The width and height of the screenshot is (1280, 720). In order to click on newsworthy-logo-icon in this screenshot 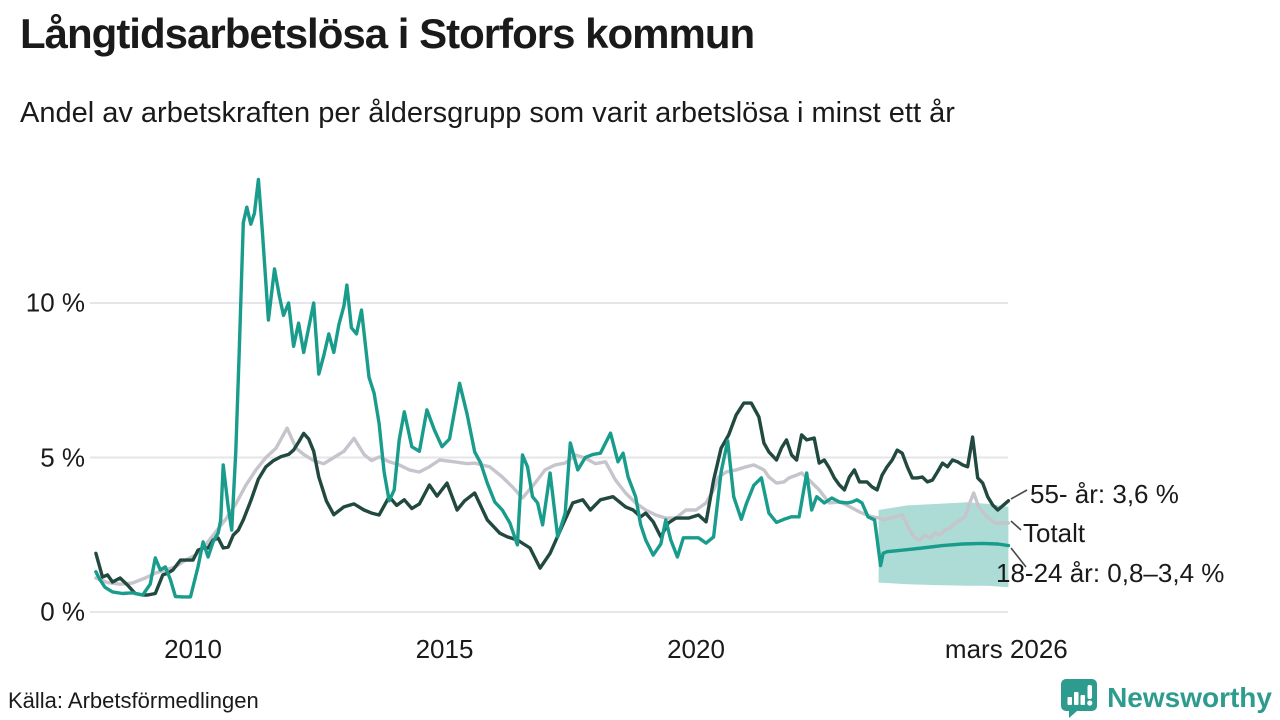, I will do `click(1079, 698)`.